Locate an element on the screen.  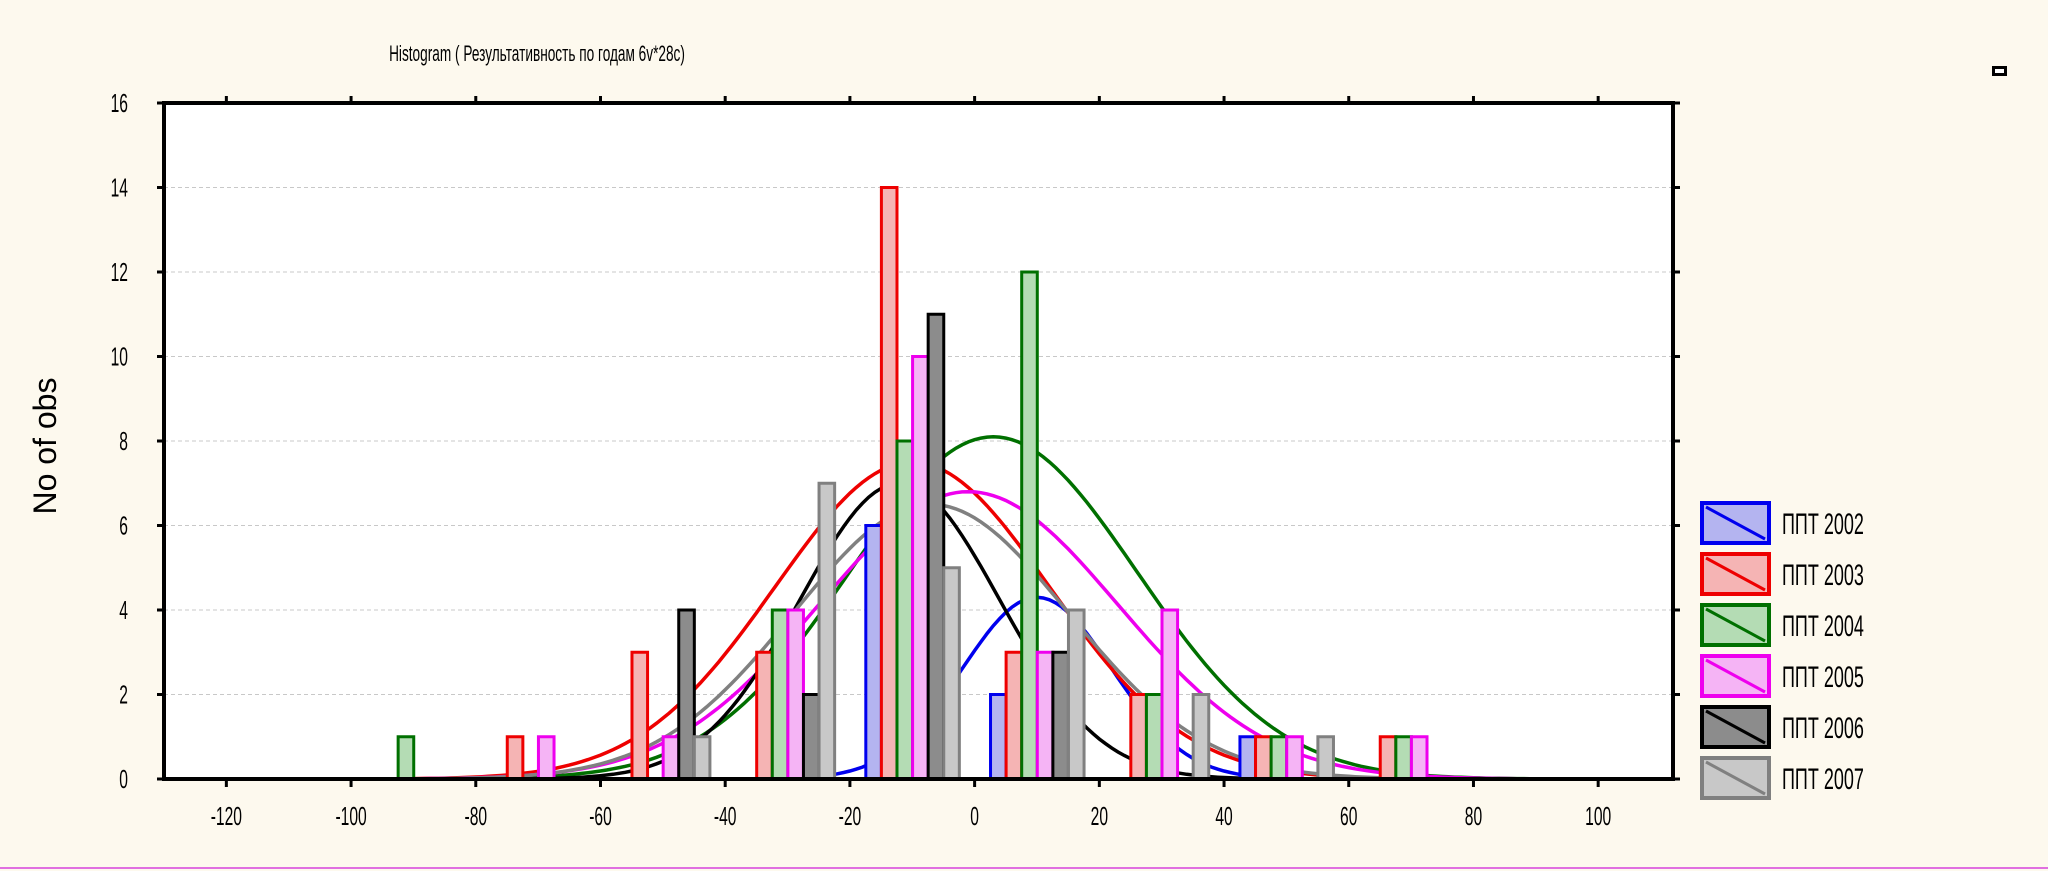
x-tick-label: 20 is located at coordinates (1099, 816).